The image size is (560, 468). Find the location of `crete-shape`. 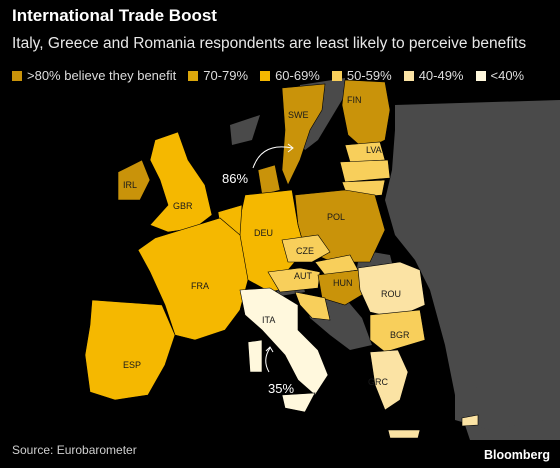

crete-shape is located at coordinates (404, 434).